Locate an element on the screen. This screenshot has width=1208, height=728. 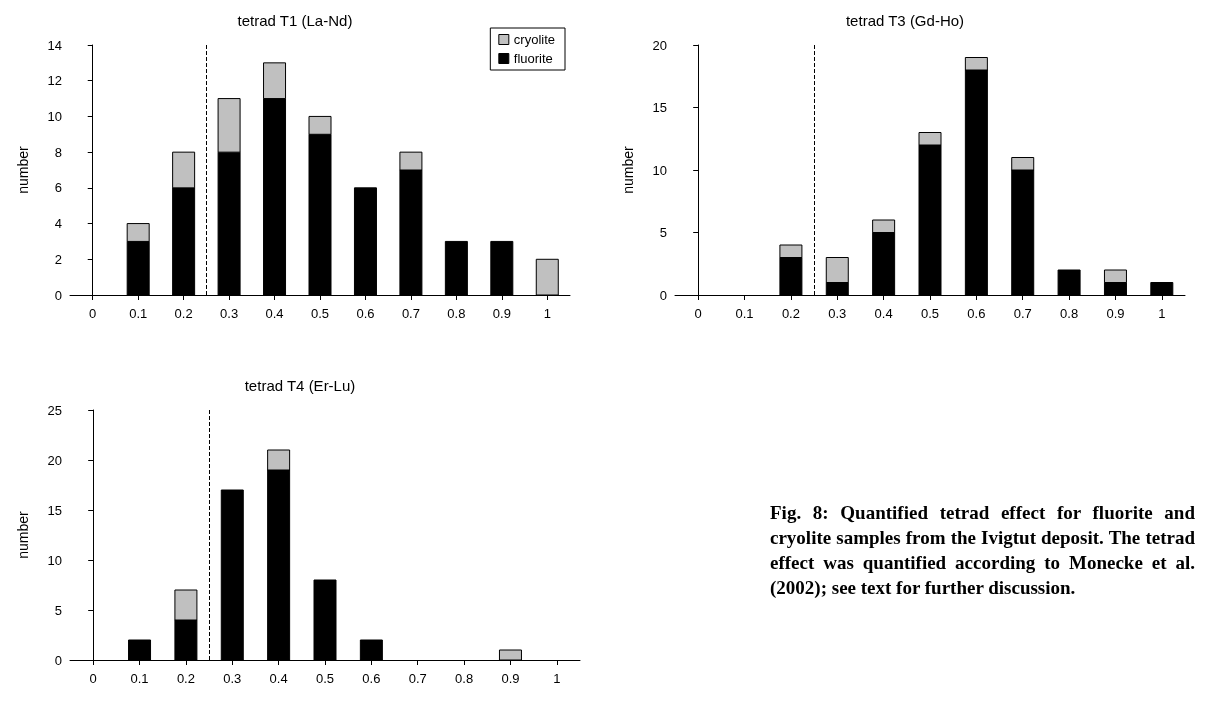
y-tick-label: 6 is located at coordinates (58, 188).